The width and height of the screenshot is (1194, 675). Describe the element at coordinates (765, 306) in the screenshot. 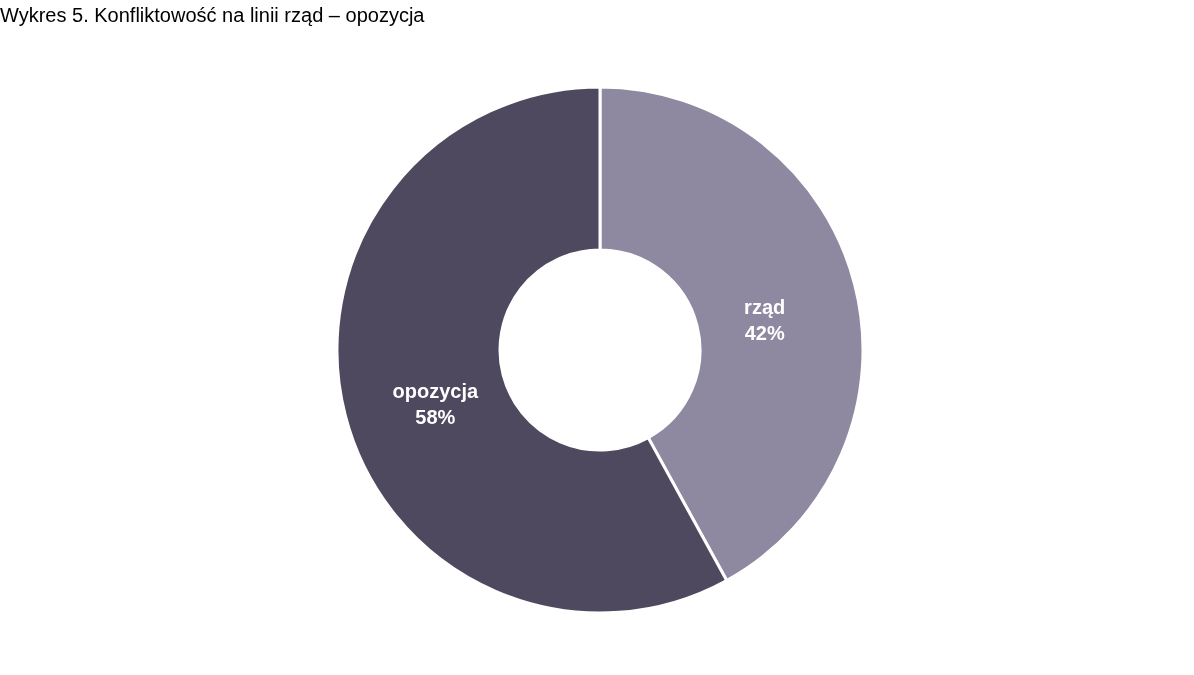

I see `slice-label: rząd` at that location.